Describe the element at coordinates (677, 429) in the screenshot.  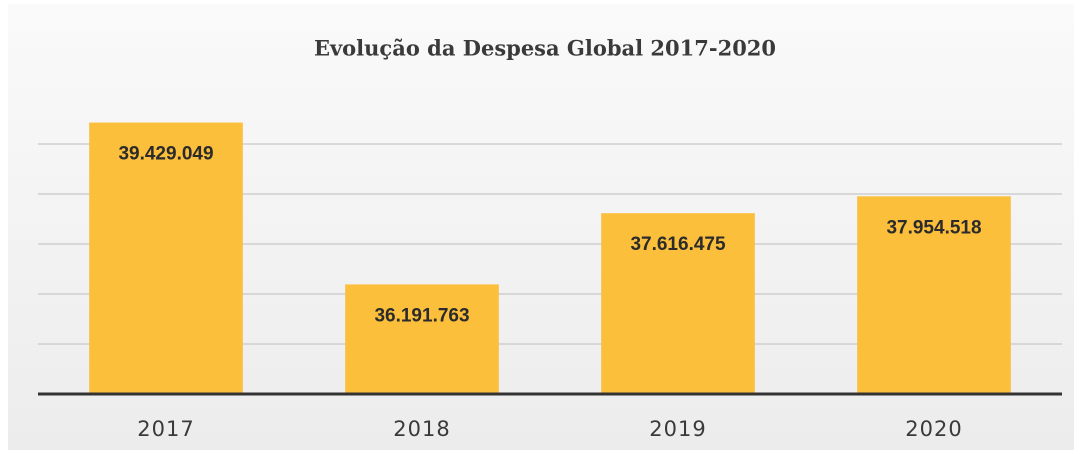
I see `x-tick-label: 2019` at that location.